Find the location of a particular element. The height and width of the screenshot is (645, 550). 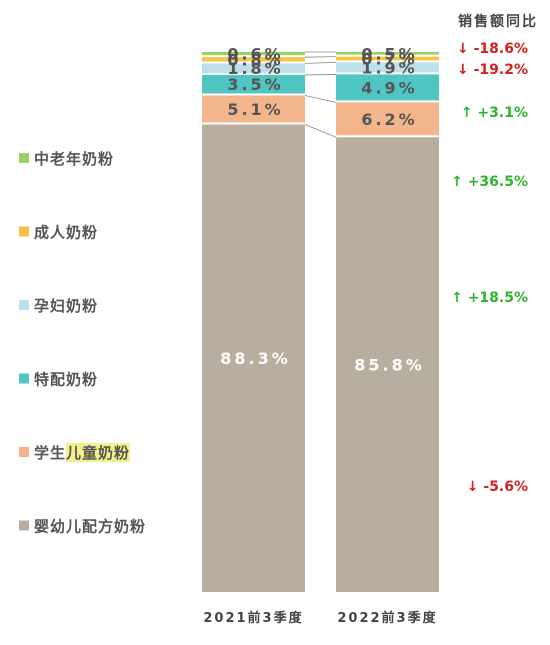

segment-value-label: 1.8% is located at coordinates (255, 68).